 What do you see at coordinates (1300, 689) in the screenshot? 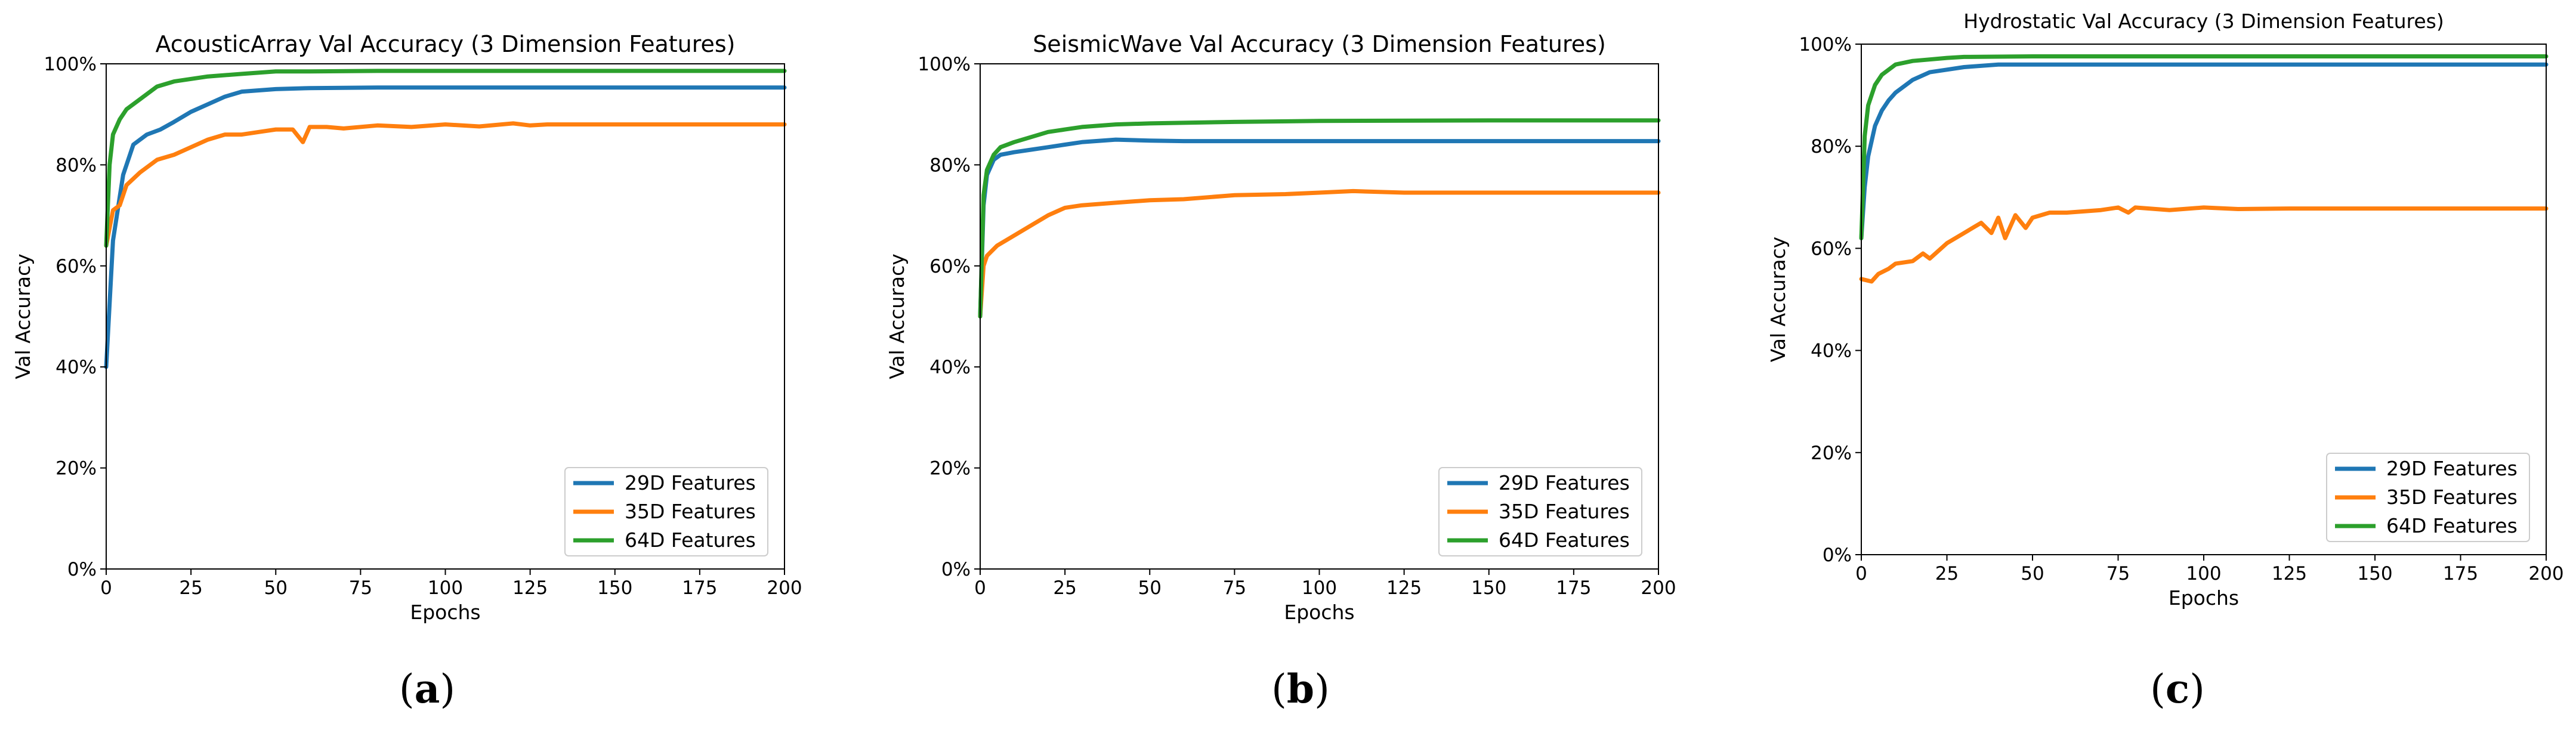
I see `panel-caption: (b)` at bounding box center [1300, 689].